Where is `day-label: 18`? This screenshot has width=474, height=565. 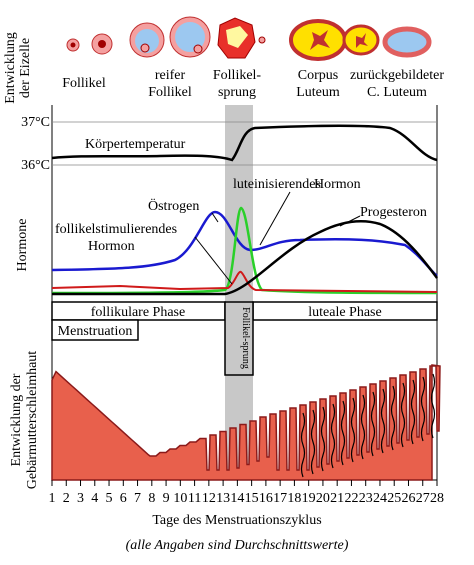
day-label: 18 is located at coordinates (294, 498).